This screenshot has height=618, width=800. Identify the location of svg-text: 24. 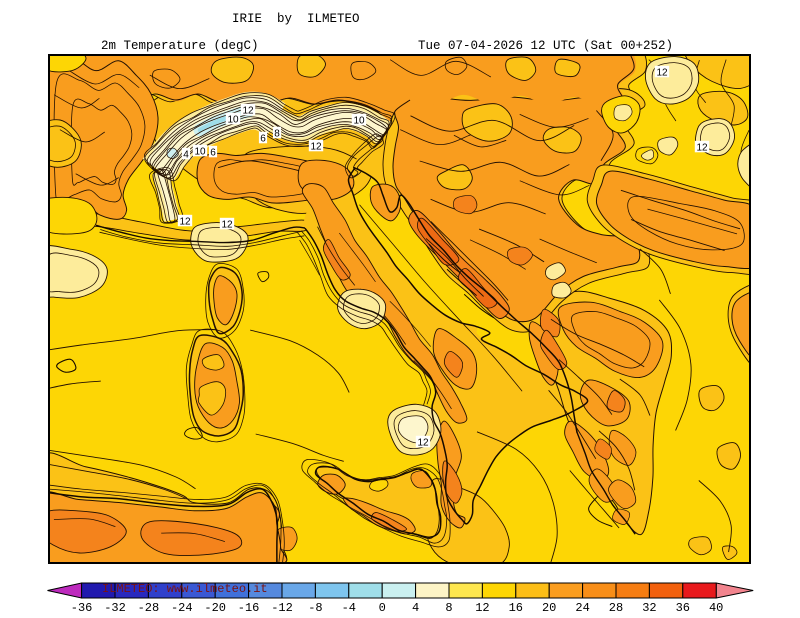
(582, 608).